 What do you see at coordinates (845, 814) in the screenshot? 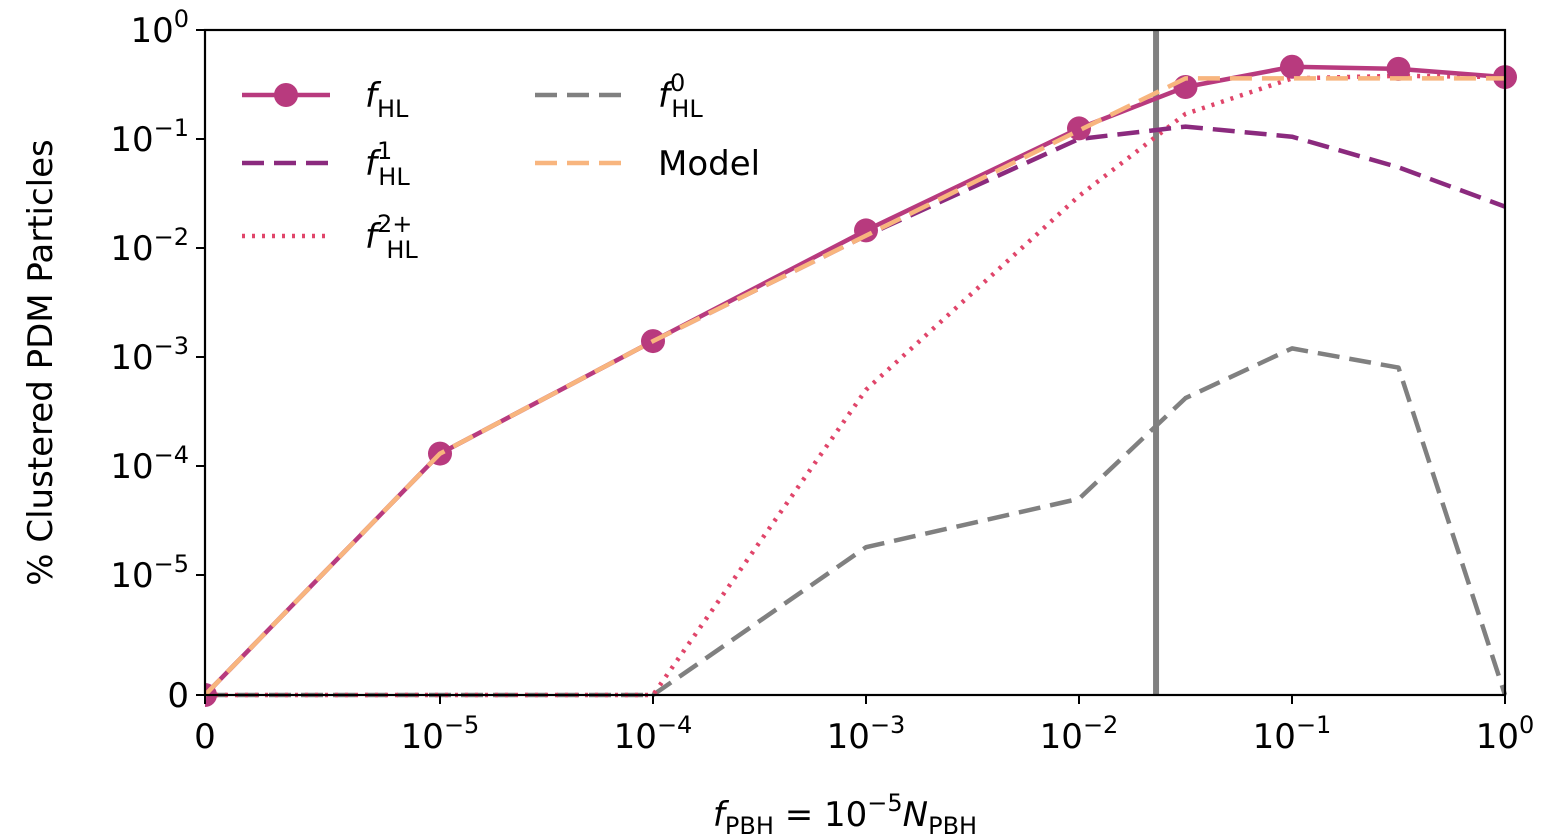
I see `x-axis-label: fPBH = 10−5NPBH` at bounding box center [845, 814].